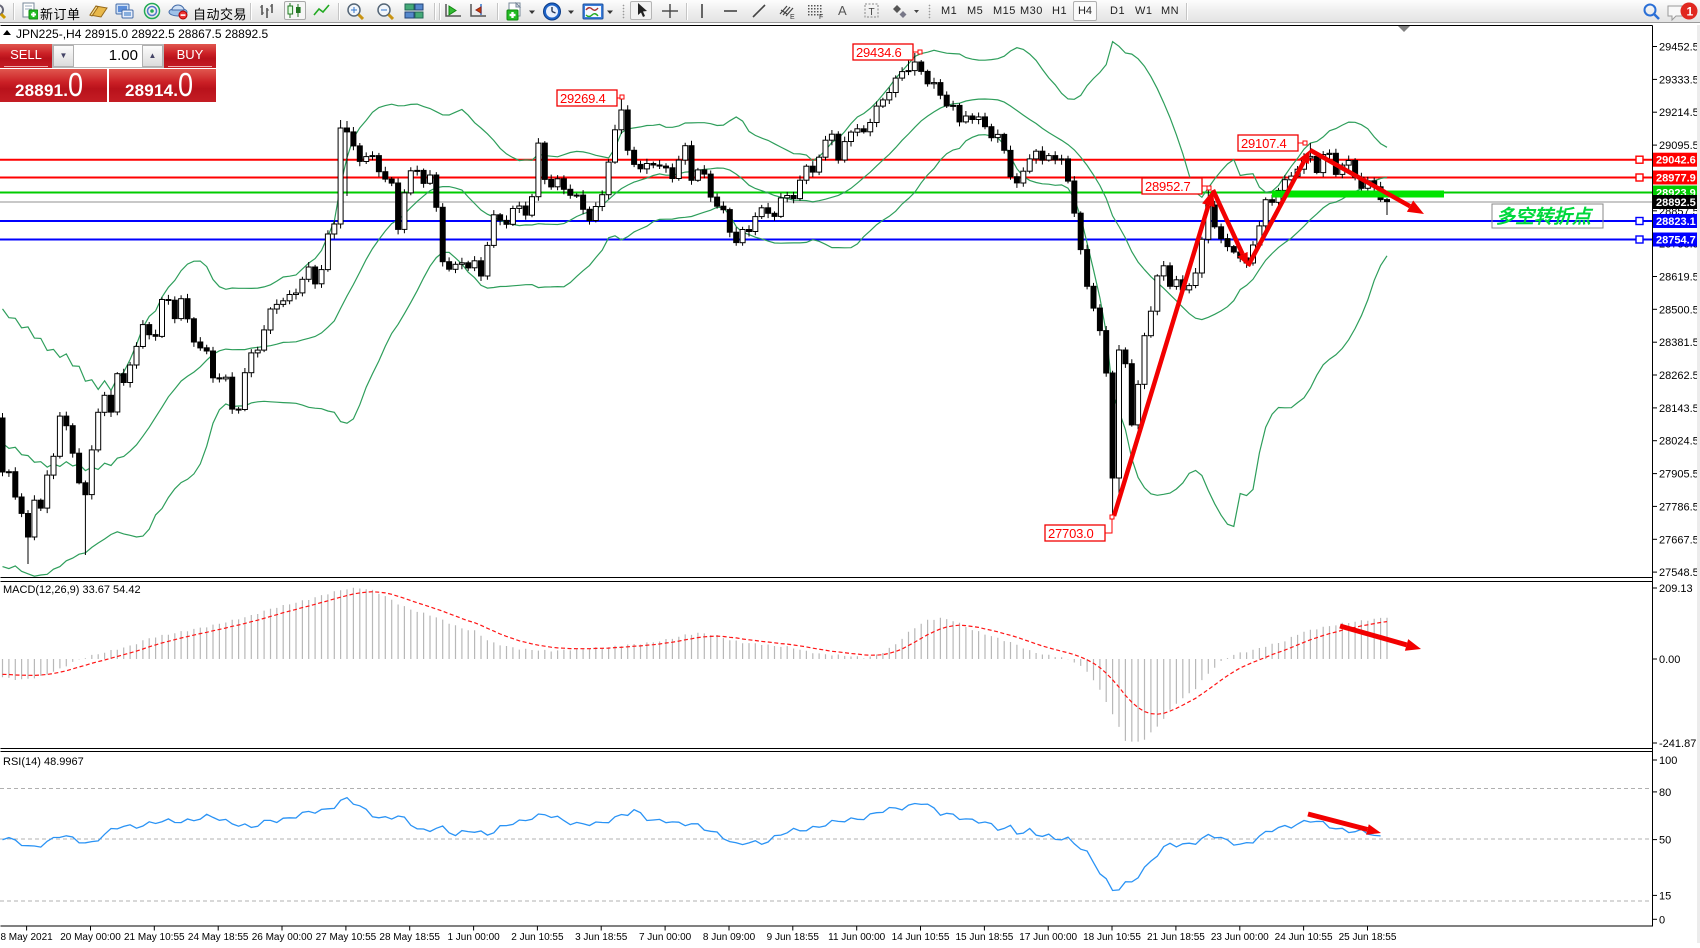 The image size is (1700, 948). Describe the element at coordinates (583, 98) in the screenshot. I see `svg-text: 29269.4` at that location.